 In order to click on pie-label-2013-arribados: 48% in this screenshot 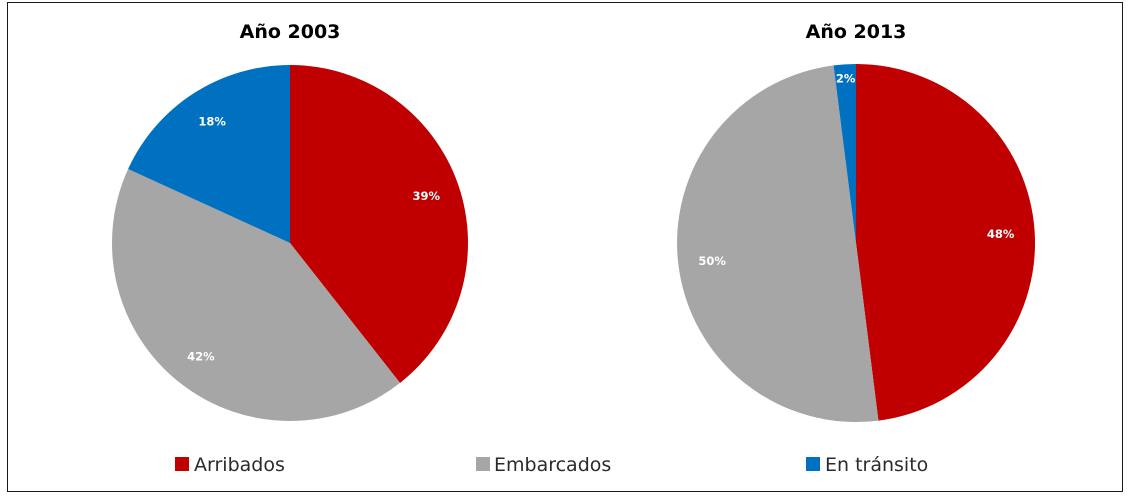, I will do `click(1001, 234)`.